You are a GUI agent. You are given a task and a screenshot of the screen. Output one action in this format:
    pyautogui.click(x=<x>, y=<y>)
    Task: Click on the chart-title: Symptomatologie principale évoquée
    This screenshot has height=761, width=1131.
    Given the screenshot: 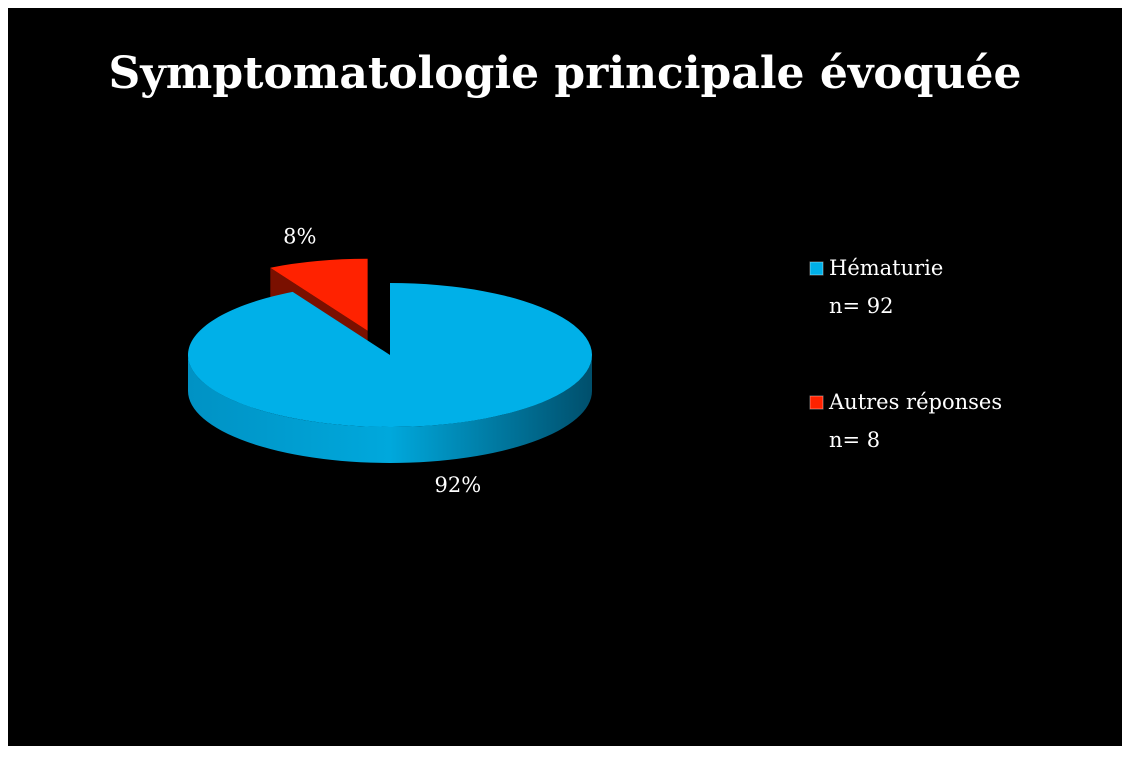 What is the action you would take?
    pyautogui.click(x=564, y=73)
    